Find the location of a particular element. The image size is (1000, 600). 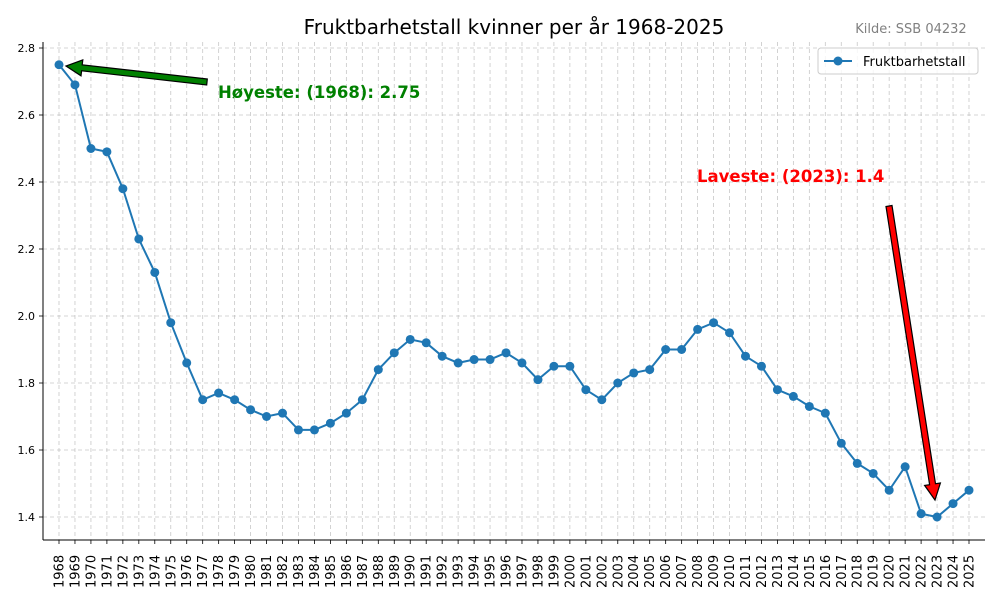

annotation-lowest: Laveste: (2023): 1.4 is located at coordinates (790, 176).